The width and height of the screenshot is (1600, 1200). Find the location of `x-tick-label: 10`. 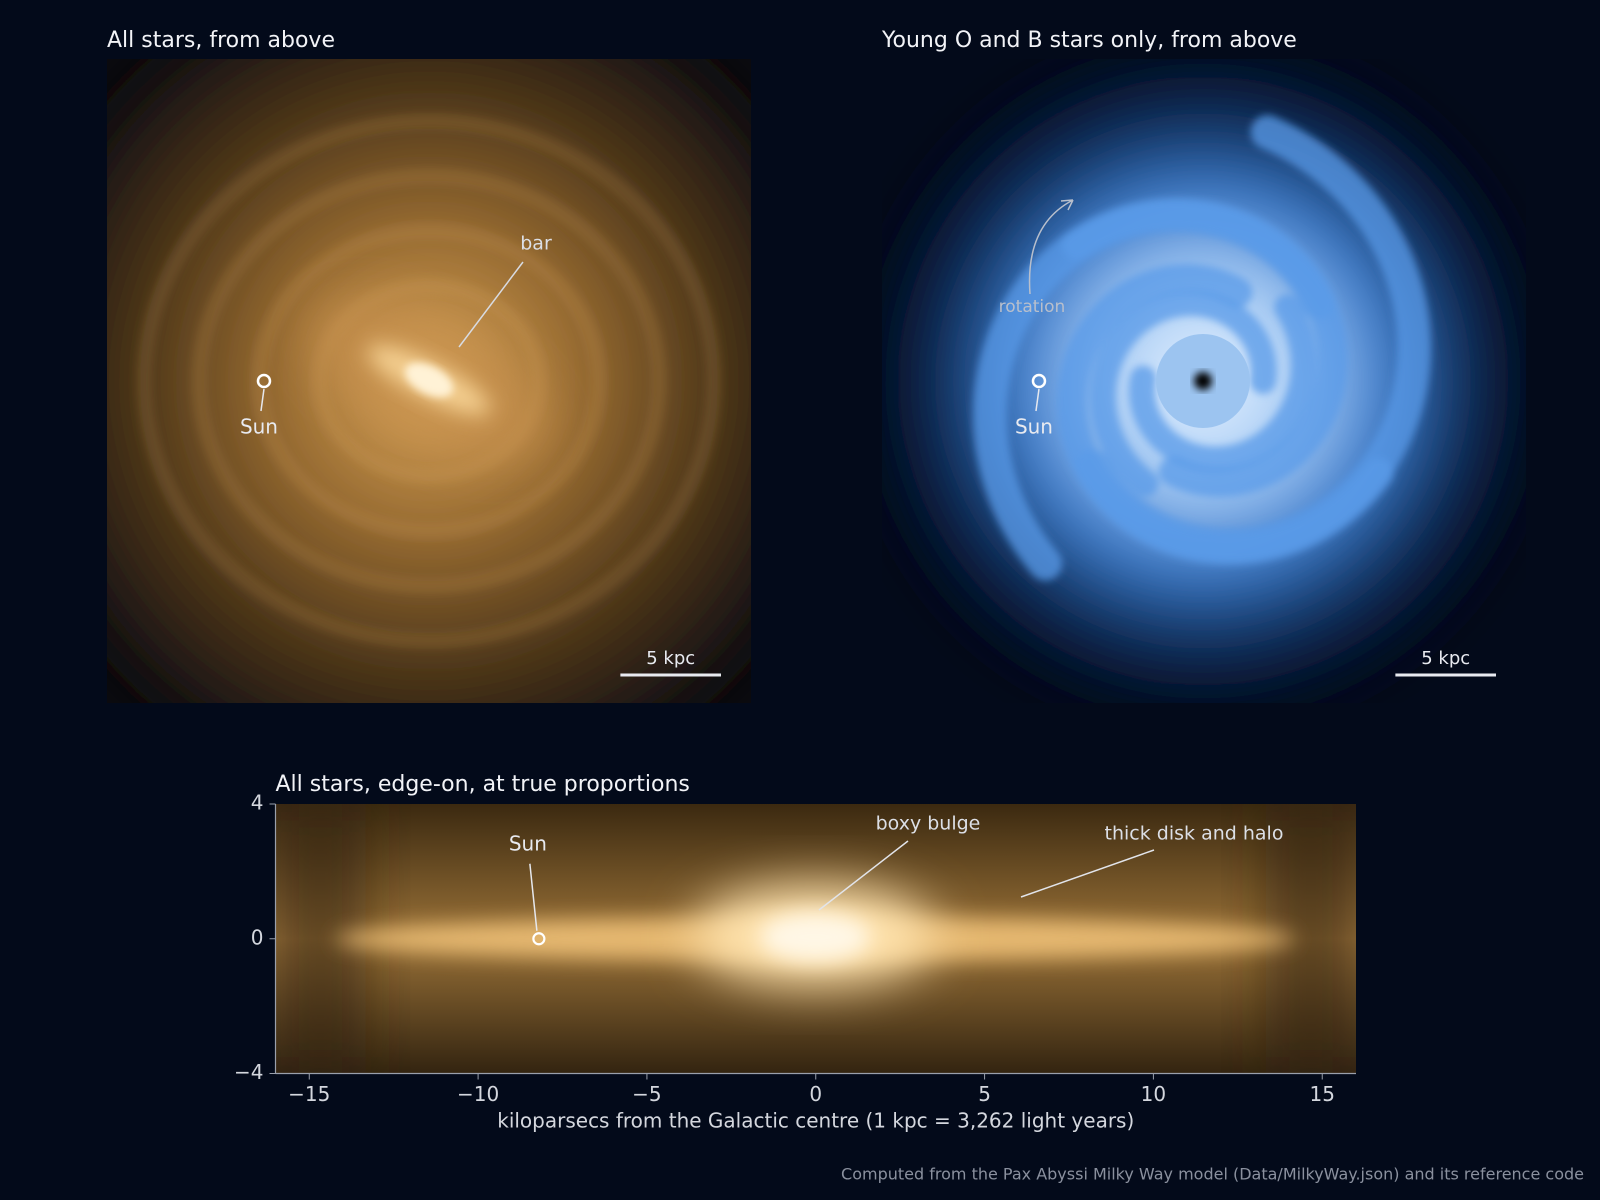

x-tick-label: 10 is located at coordinates (1153, 1094).